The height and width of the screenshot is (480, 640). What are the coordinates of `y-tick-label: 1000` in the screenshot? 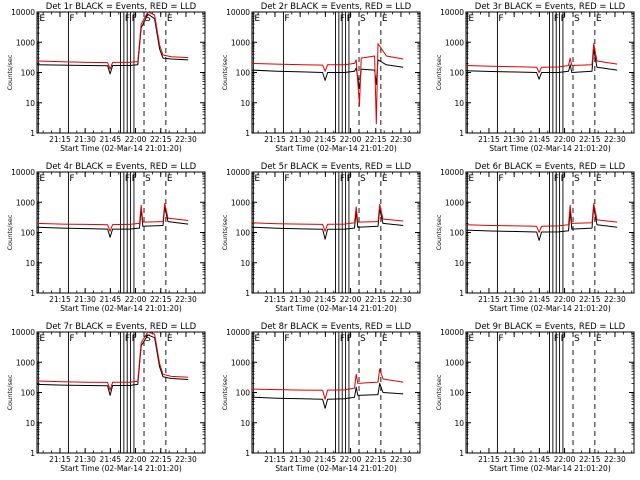 It's located at (25, 362).